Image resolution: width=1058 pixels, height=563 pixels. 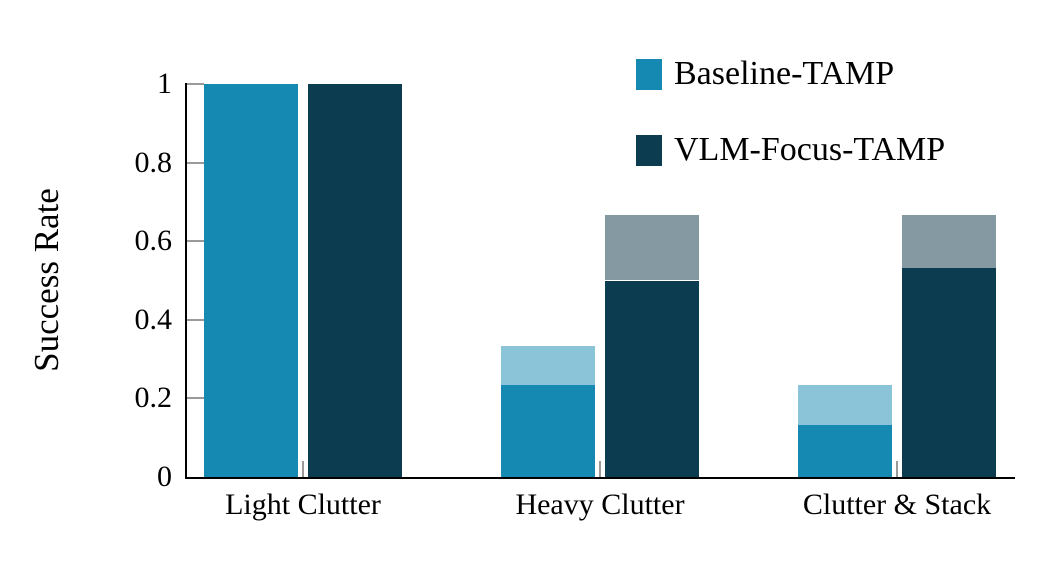 I want to click on bar-vlm-focus-tamp-heavy-clutter, so click(x=652, y=378).